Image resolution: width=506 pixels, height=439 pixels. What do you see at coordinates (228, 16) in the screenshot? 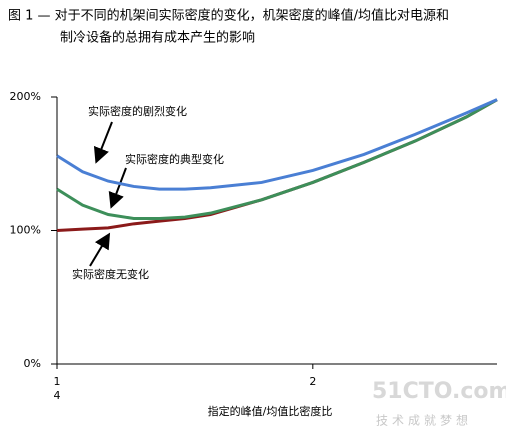
I see `chart-title: 图 1 — 对于不同的机架间实际密度的变化，机架密度的峰值/均值比对电源和` at bounding box center [228, 16].